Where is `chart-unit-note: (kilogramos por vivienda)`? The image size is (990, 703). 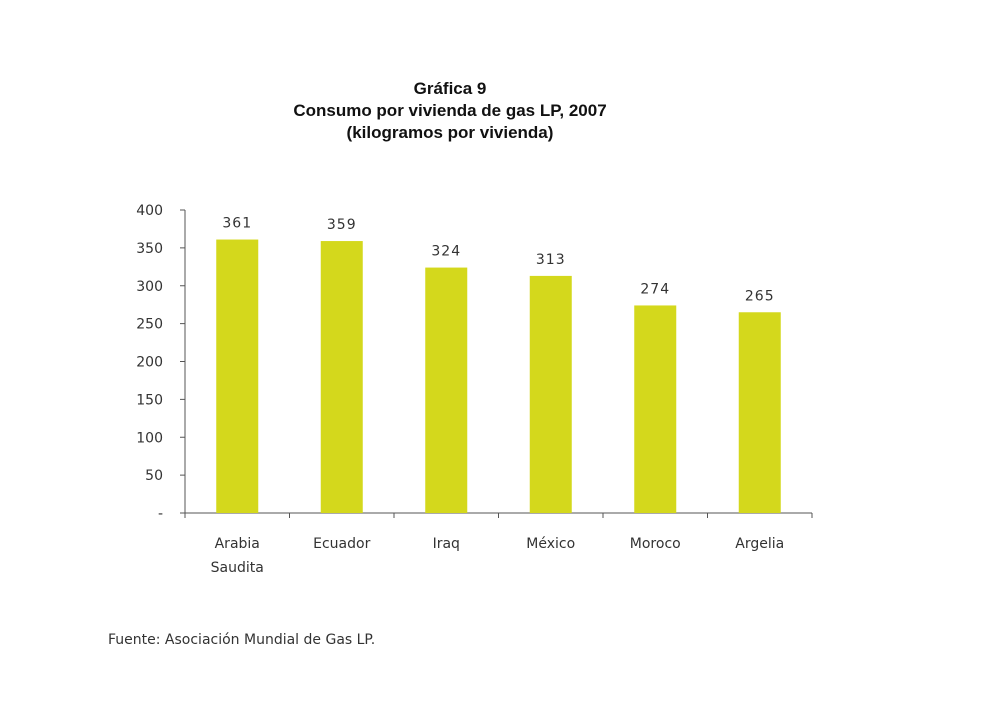
chart-unit-note: (kilogramos por vivienda) is located at coordinates (450, 132).